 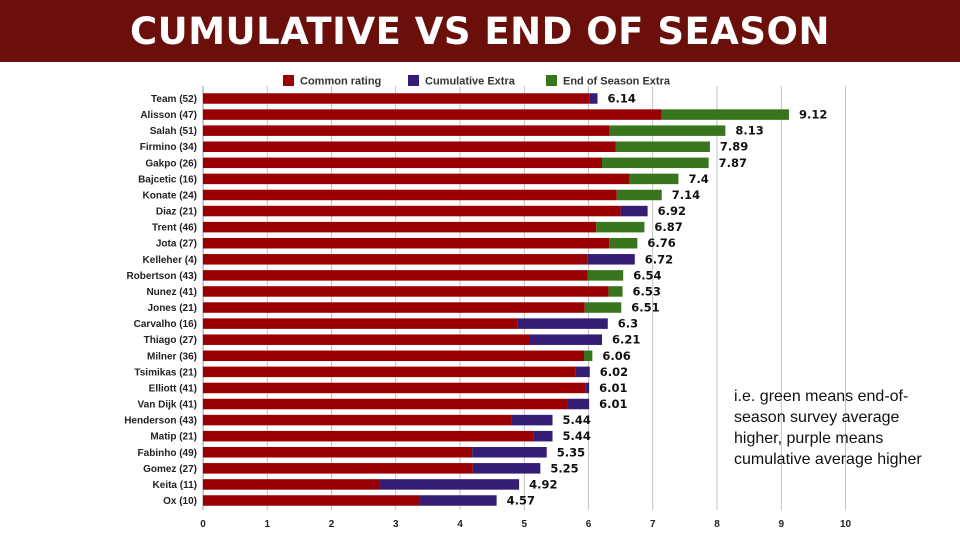 What do you see at coordinates (653, 524) in the screenshot?
I see `x-tick-label: 7` at bounding box center [653, 524].